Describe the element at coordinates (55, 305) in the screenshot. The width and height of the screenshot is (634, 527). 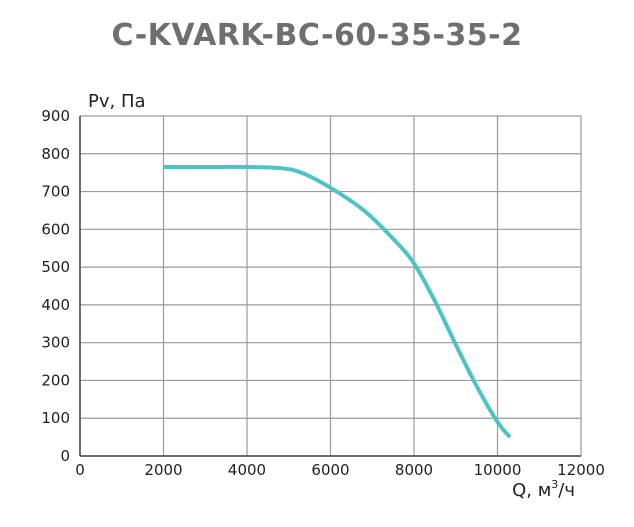
I see `y-tick-label: 400` at that location.